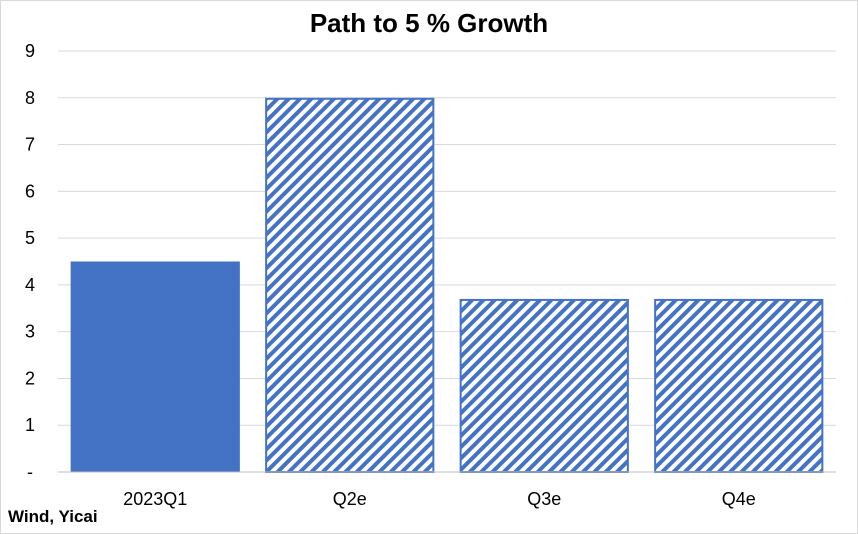 The width and height of the screenshot is (858, 534). Describe the element at coordinates (439, 499) in the screenshot. I see `x-axis-ticks: 2023Q1 Q2e Q3e Q4e` at that location.